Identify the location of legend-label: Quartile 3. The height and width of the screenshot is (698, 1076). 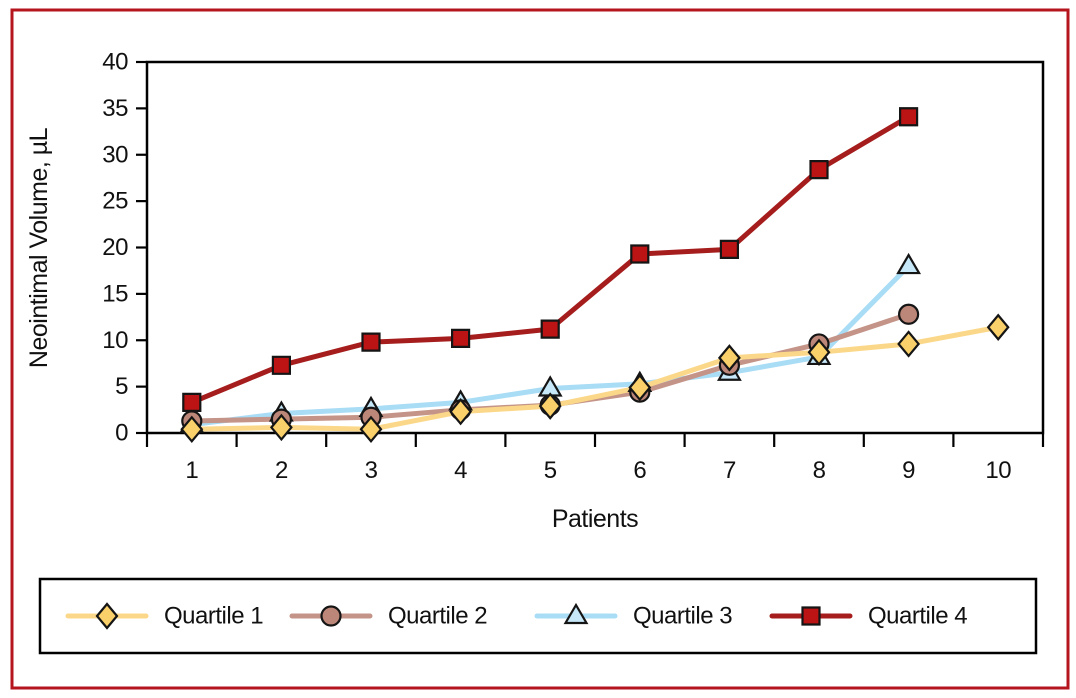
(682, 616).